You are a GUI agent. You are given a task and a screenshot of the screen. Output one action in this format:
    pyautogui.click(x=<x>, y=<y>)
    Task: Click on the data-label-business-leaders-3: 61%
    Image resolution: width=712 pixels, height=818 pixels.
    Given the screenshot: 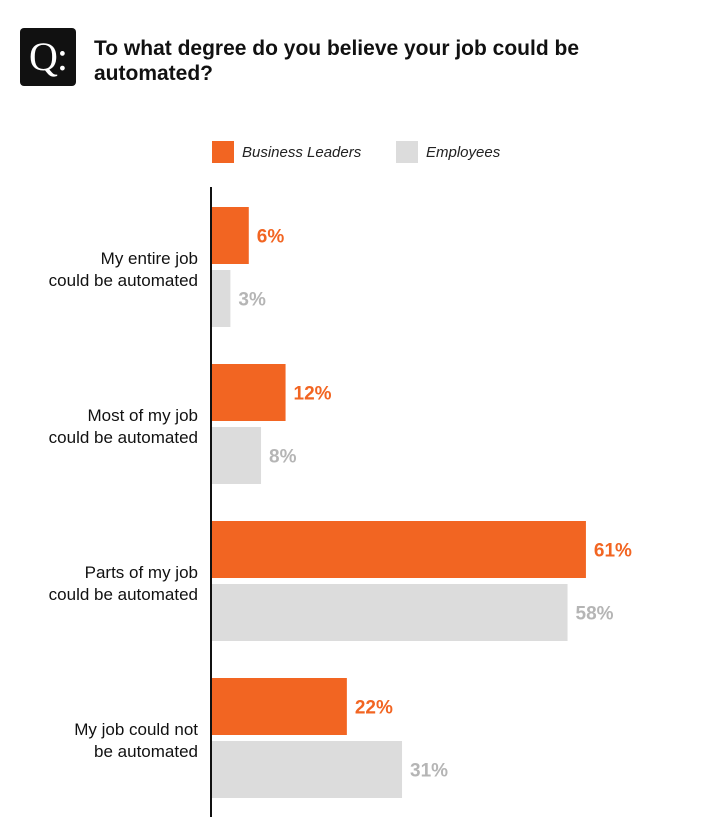 What is the action you would take?
    pyautogui.click(x=613, y=551)
    